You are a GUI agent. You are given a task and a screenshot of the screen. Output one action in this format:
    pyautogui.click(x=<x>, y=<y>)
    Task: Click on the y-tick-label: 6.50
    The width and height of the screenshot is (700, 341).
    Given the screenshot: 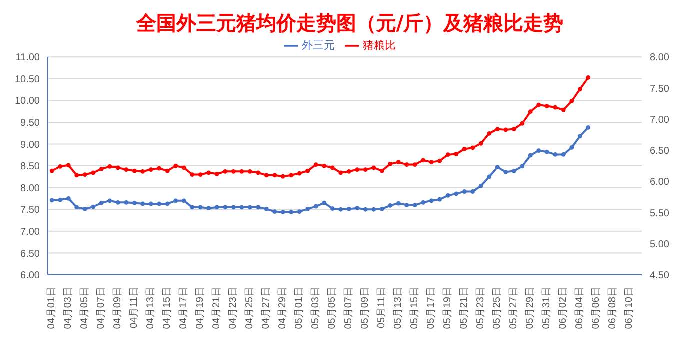 What is the action you would take?
    pyautogui.click(x=30, y=254)
    